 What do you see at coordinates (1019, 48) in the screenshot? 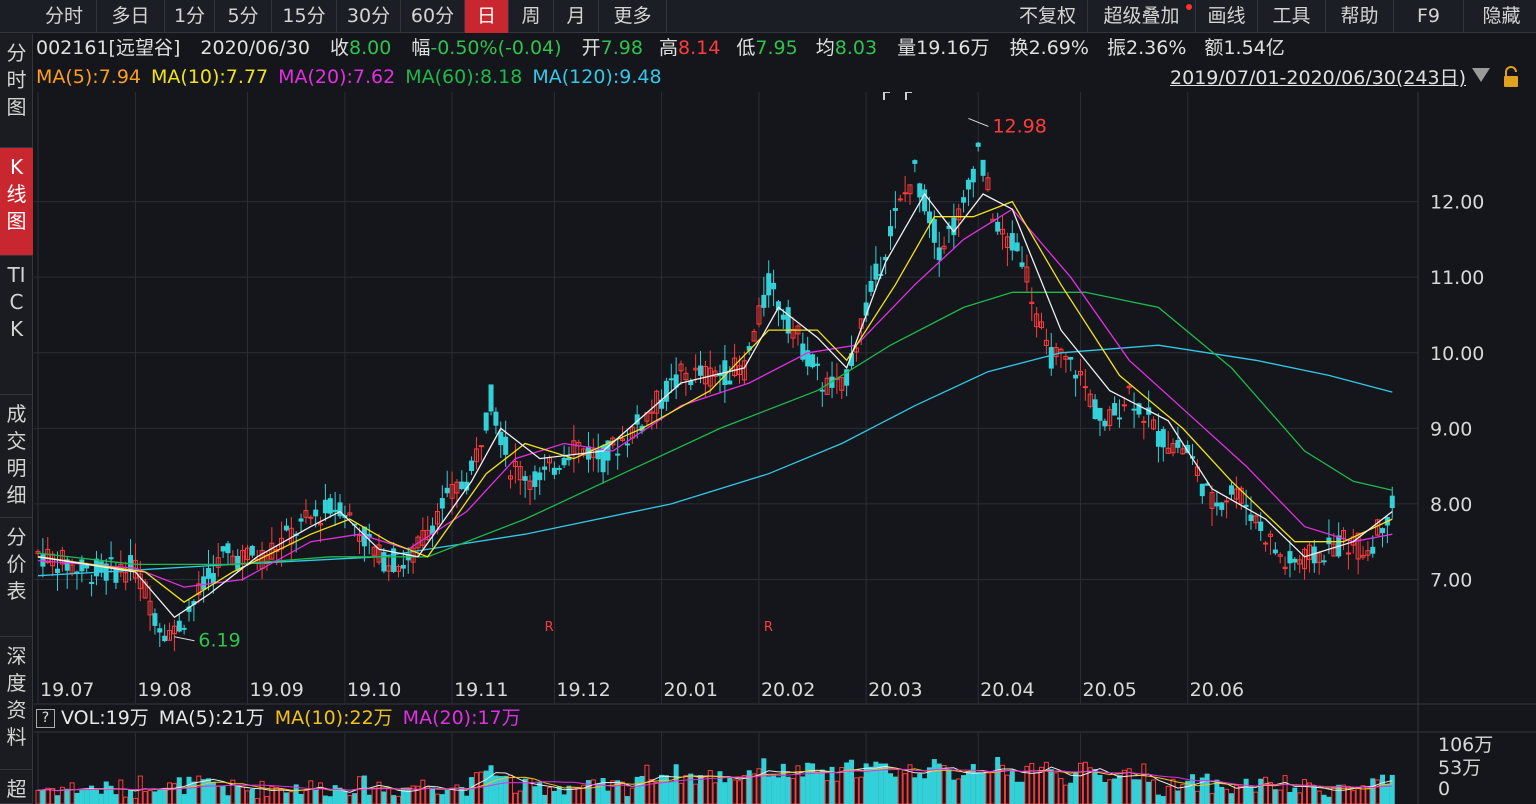
I see `turnover-label: 换` at bounding box center [1019, 48].